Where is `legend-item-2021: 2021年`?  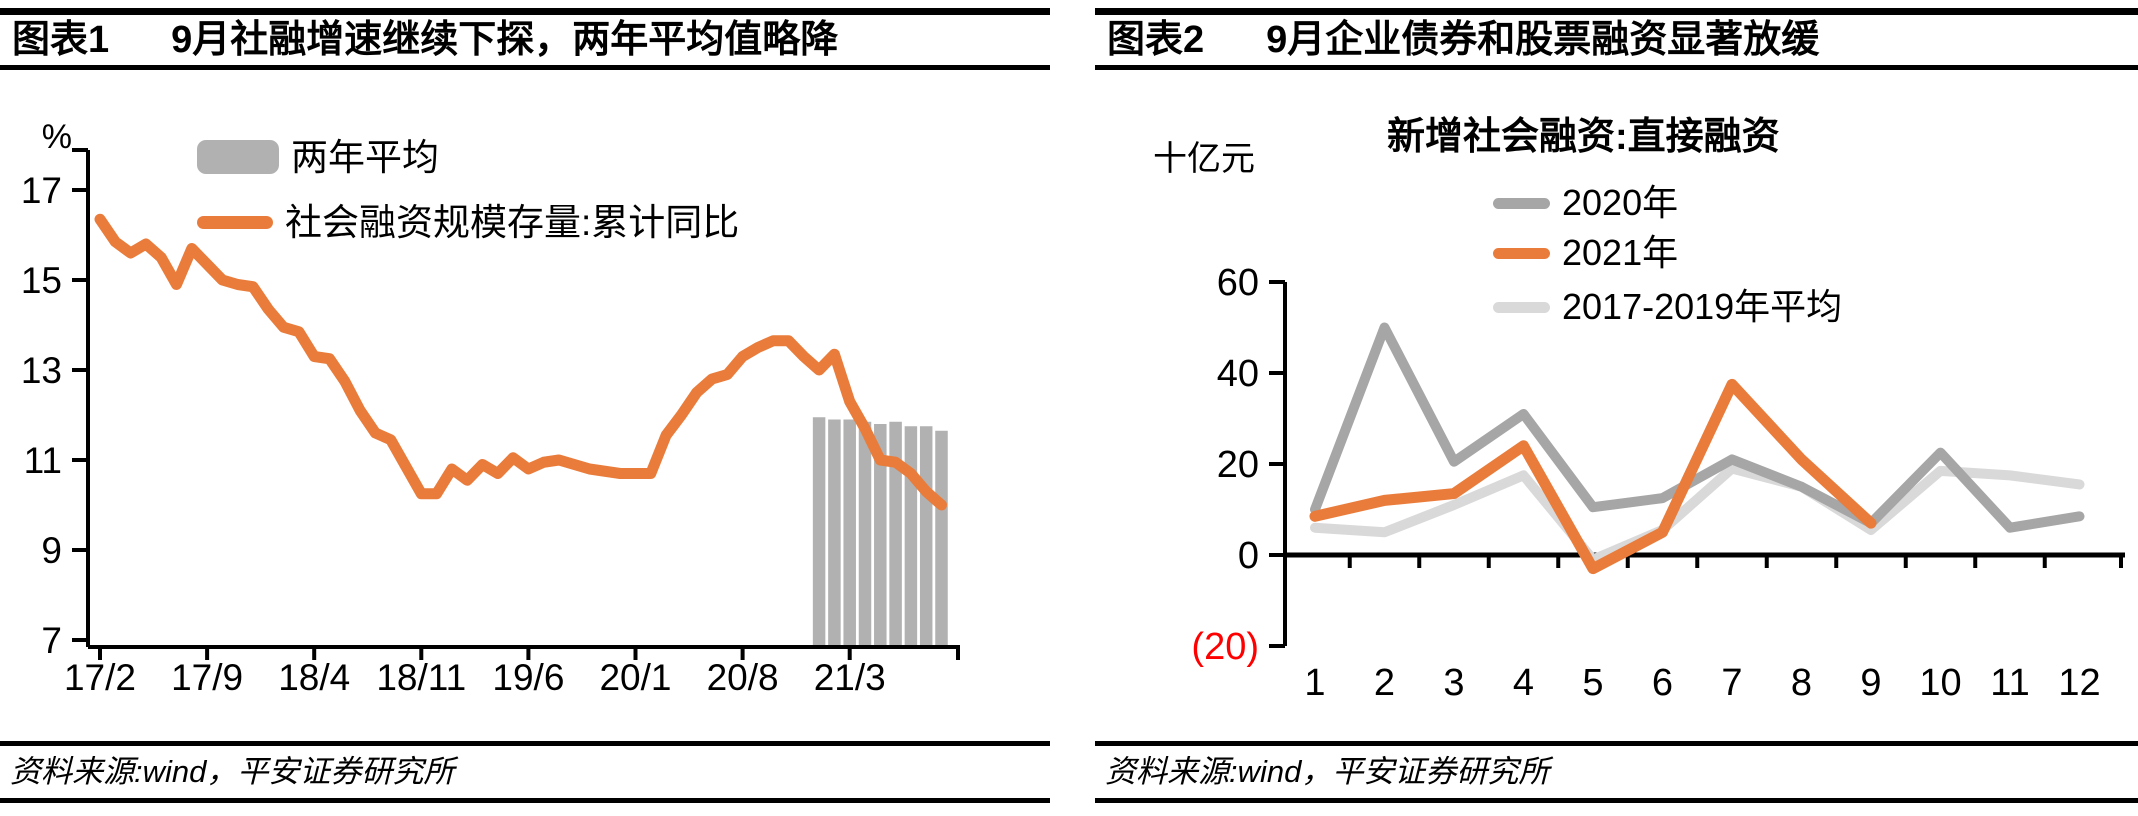 legend-item-2021: 2021年 is located at coordinates (1585, 253).